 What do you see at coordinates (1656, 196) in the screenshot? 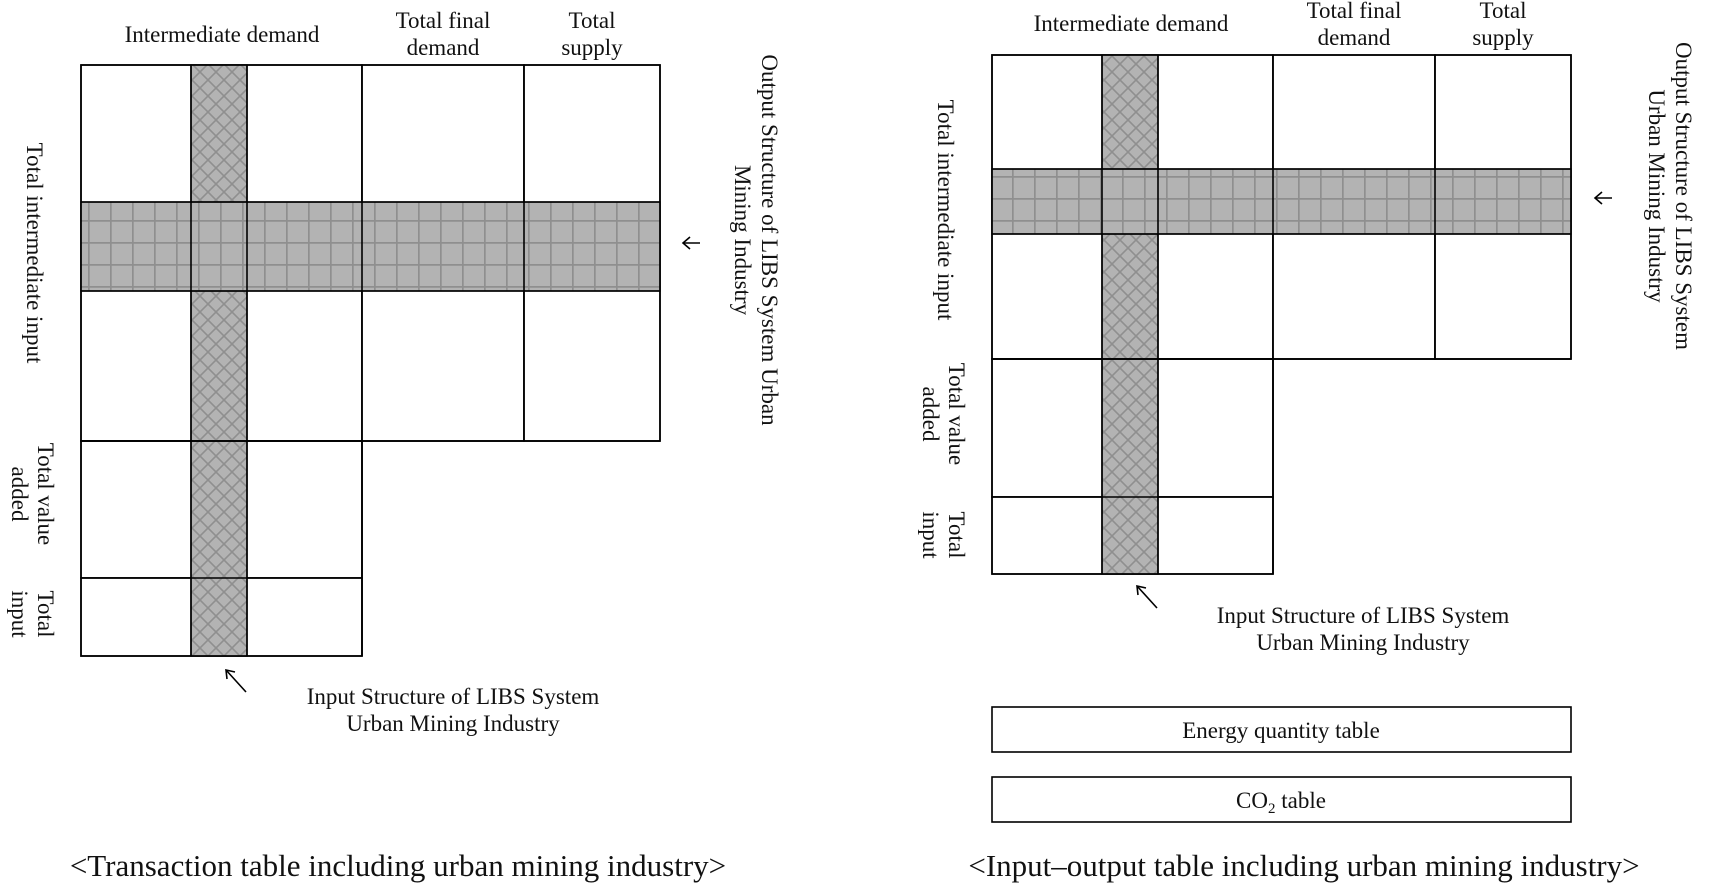
I see `right-output-structure-label-line2: Urban Mining Industry` at bounding box center [1656, 196].